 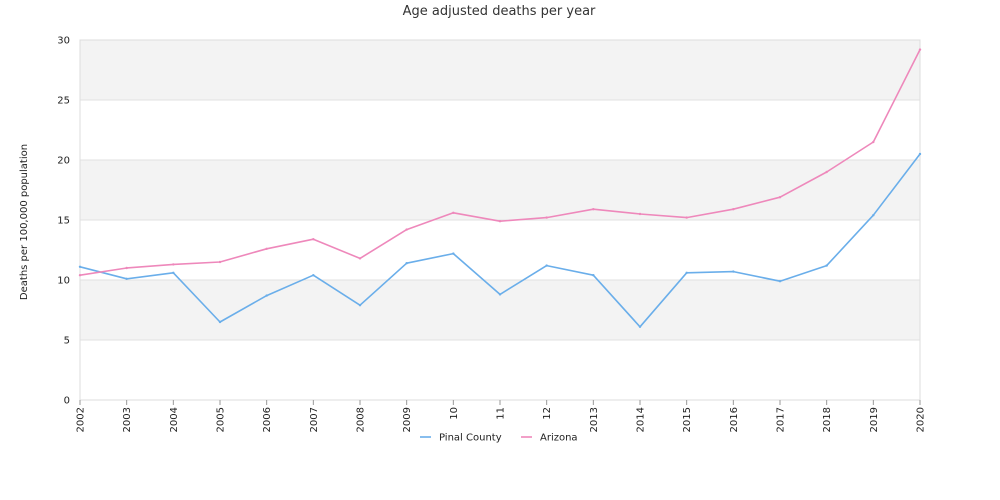 I want to click on x-tick-label: 2020, so click(x=921, y=419).